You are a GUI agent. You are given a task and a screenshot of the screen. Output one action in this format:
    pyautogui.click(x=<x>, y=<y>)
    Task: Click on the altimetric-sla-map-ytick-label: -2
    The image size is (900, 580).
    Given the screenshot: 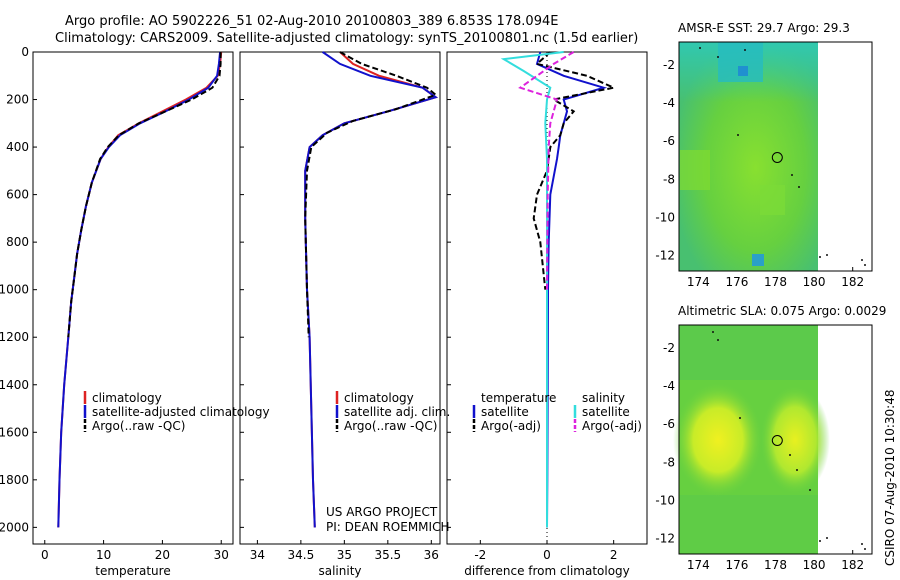 What is the action you would take?
    pyautogui.click(x=669, y=348)
    